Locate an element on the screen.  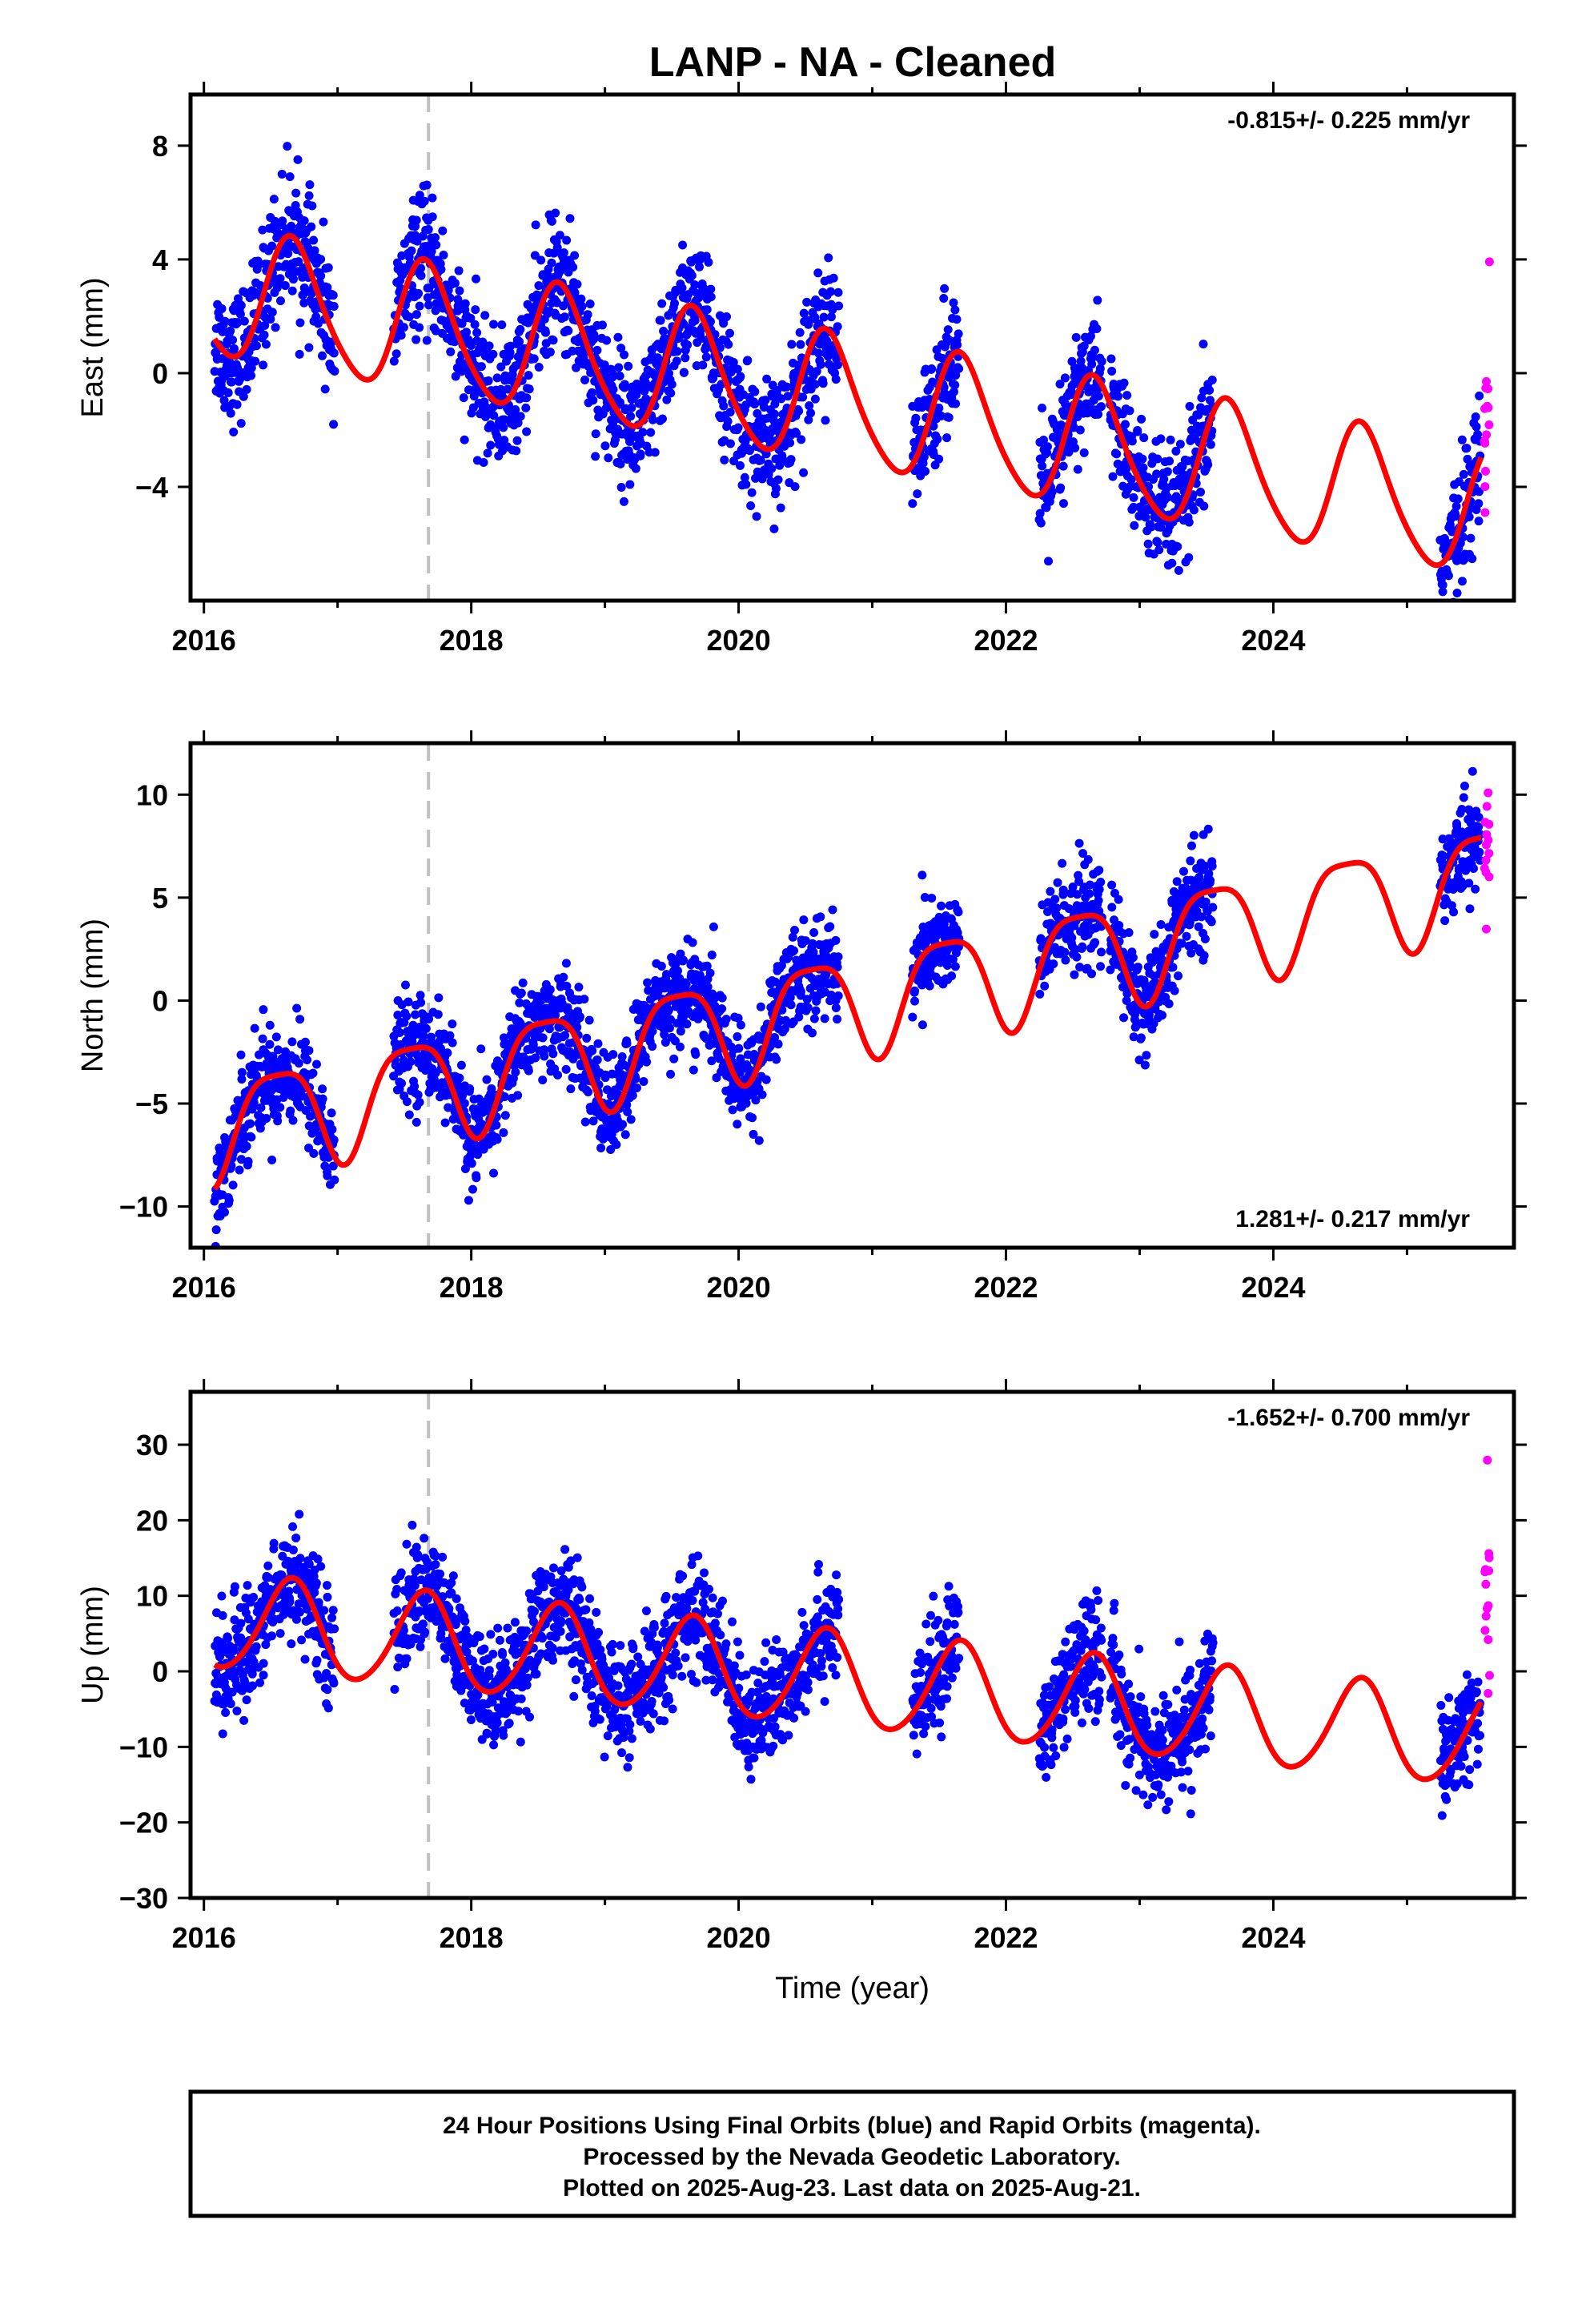
rapid-orbit-point is located at coordinates (1489, 793).